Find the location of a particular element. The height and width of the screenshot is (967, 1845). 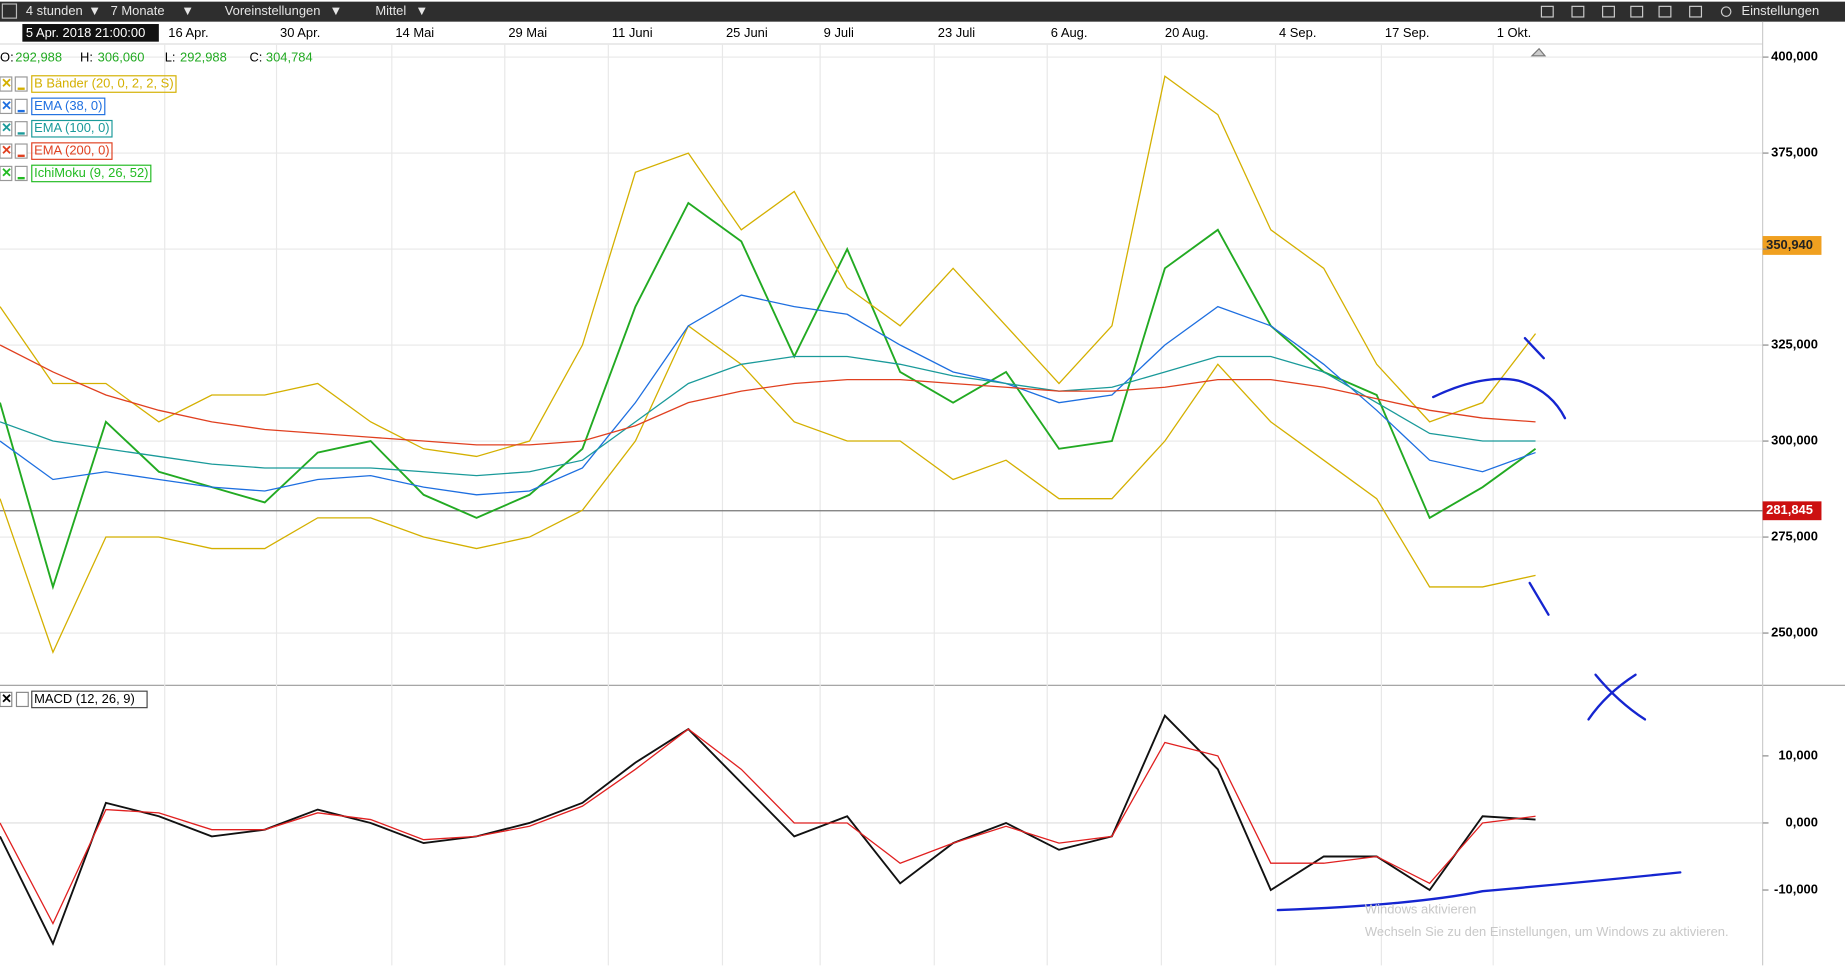

scroll-marker is located at coordinates (1538, 52).